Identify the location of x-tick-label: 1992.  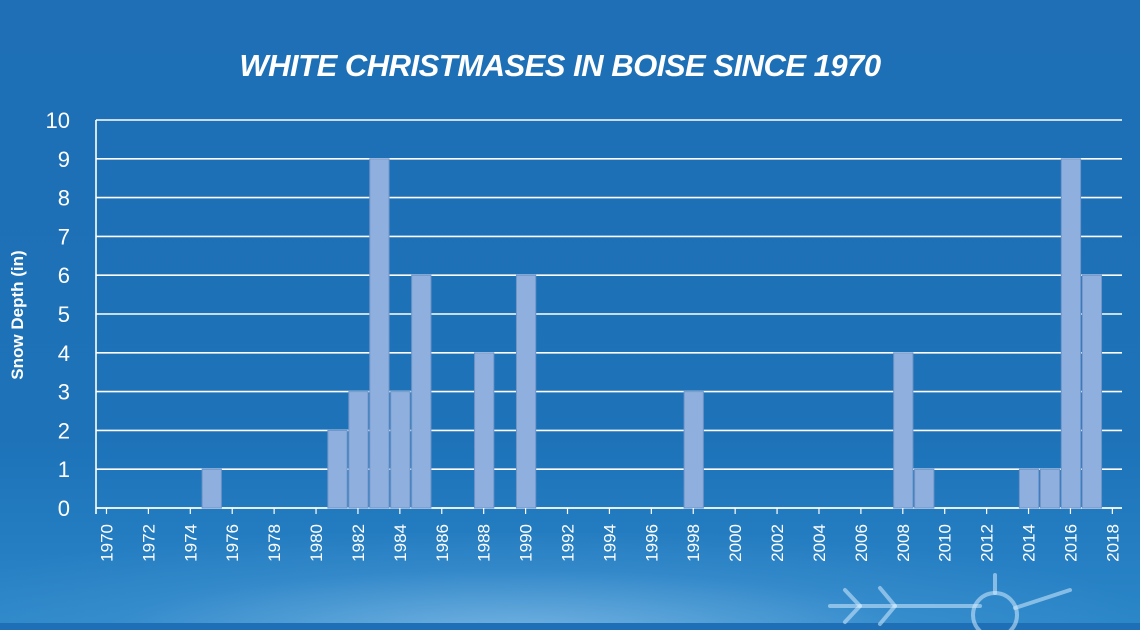
(568, 543).